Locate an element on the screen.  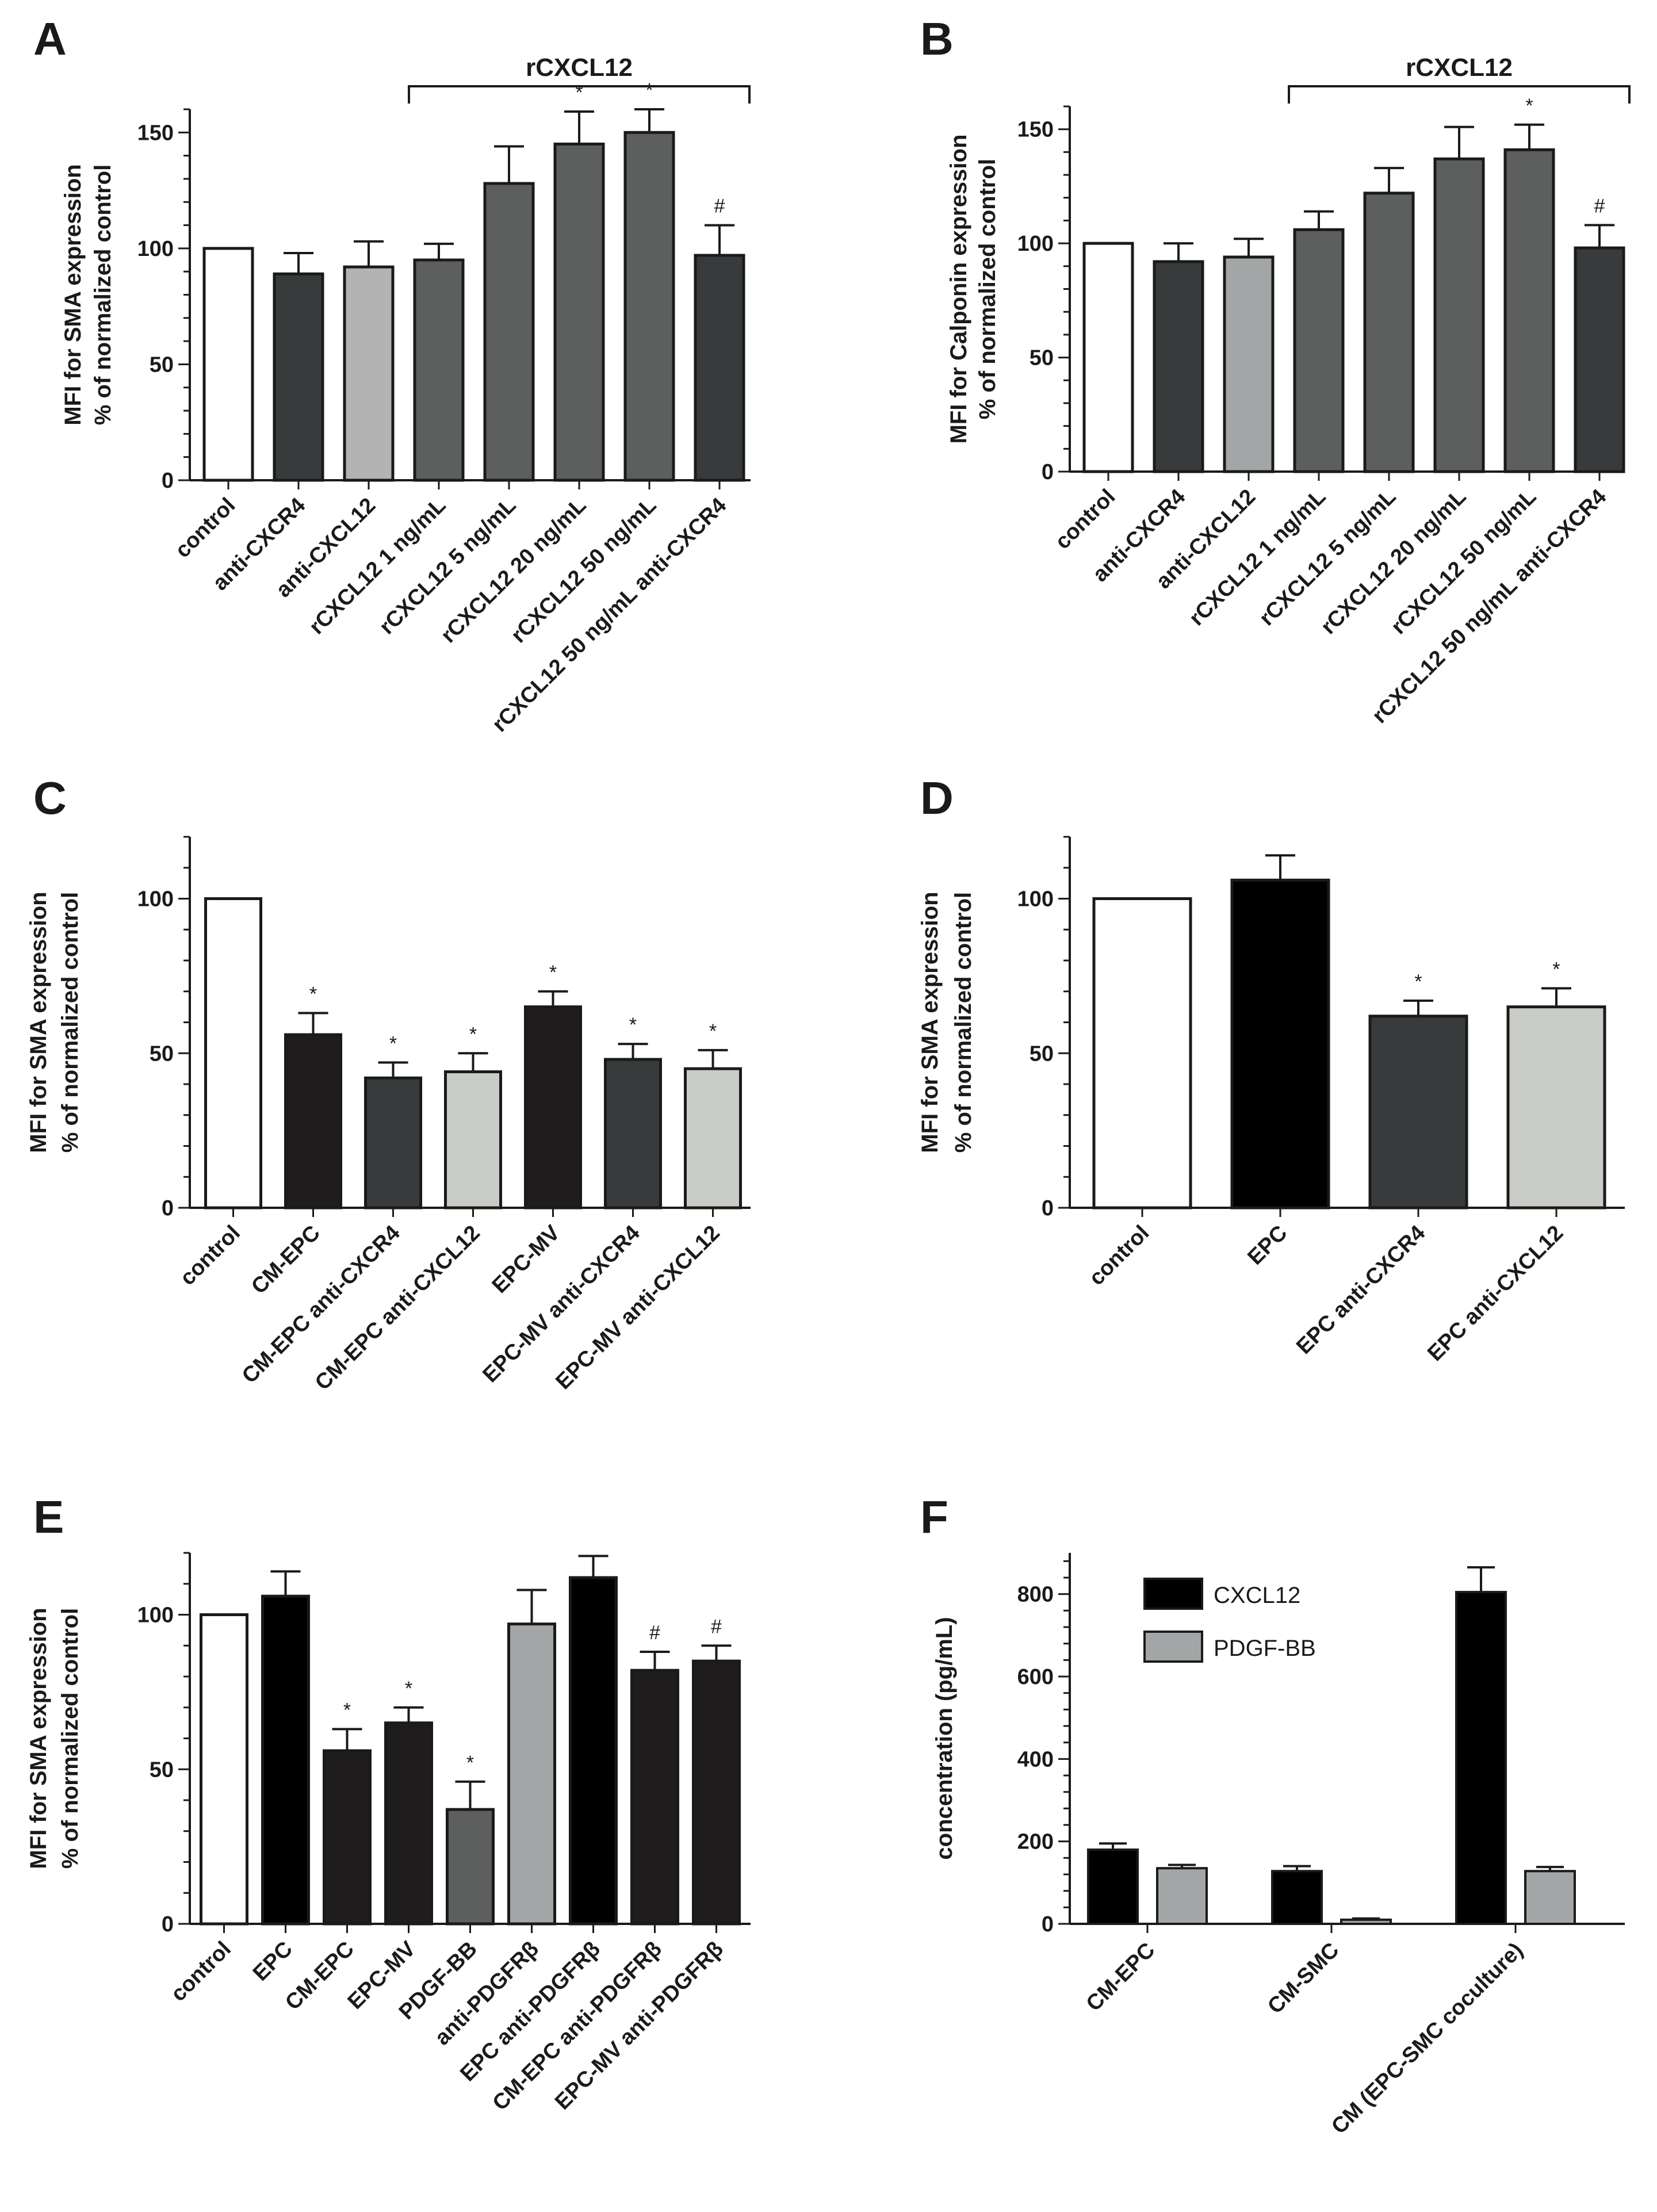
x-tick-label: rCXCL12 1 ng/mL is located at coordinates (1258, 558).